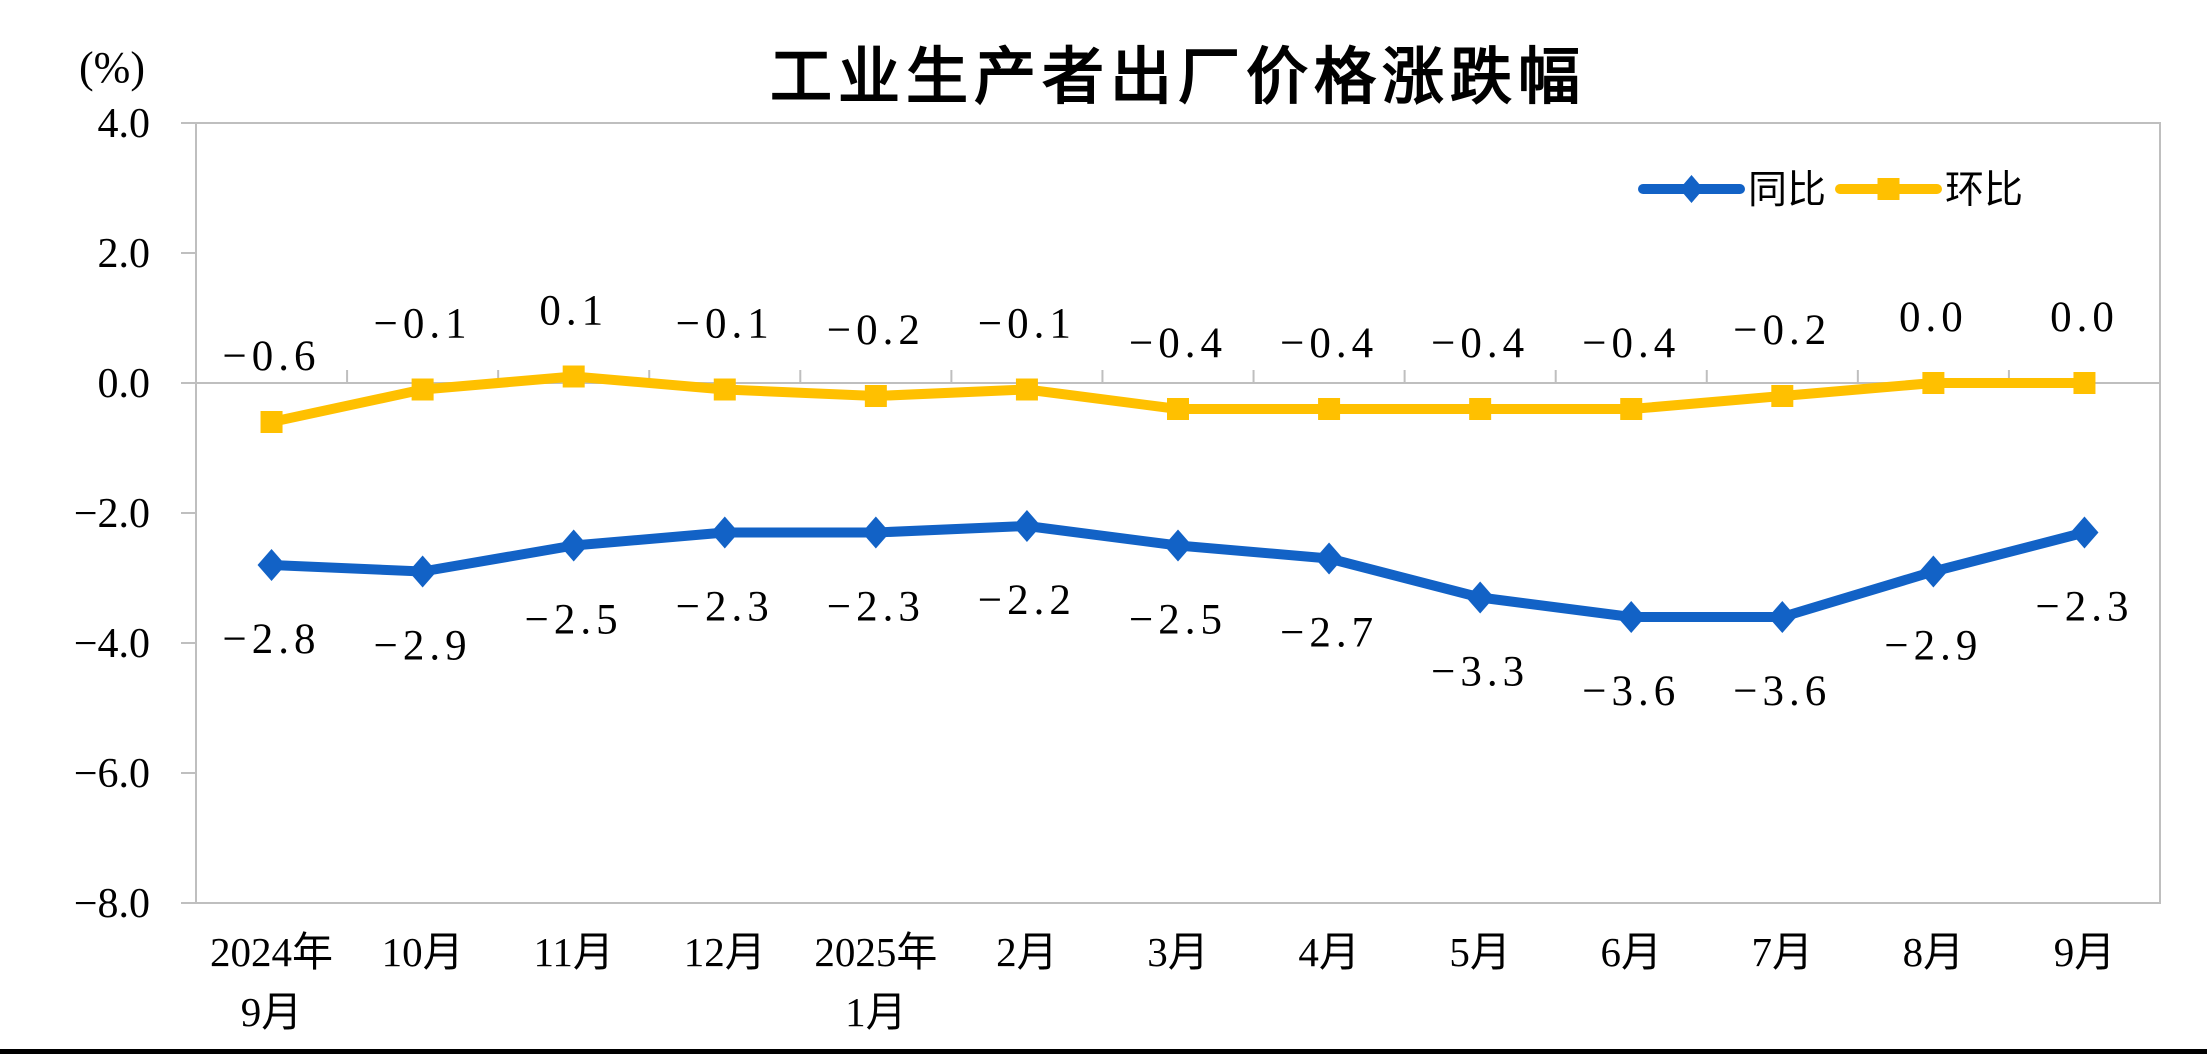  Describe the element at coordinates (573, 952) in the screenshot. I see `x-axis-tick-label: 11月` at that location.